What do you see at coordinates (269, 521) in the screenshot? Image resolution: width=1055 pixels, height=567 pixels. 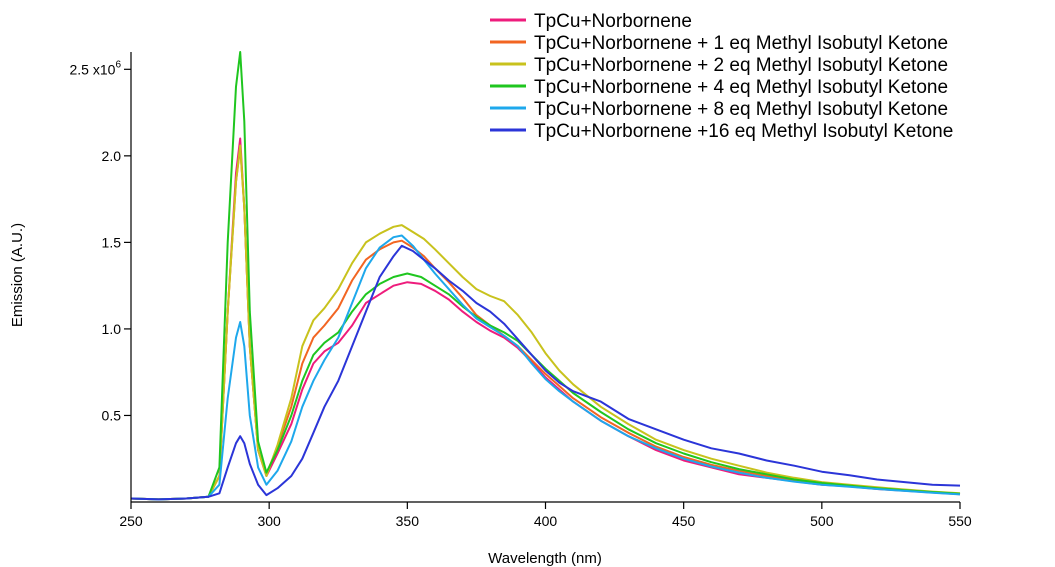 I see `x-tick-label: 300` at bounding box center [269, 521].